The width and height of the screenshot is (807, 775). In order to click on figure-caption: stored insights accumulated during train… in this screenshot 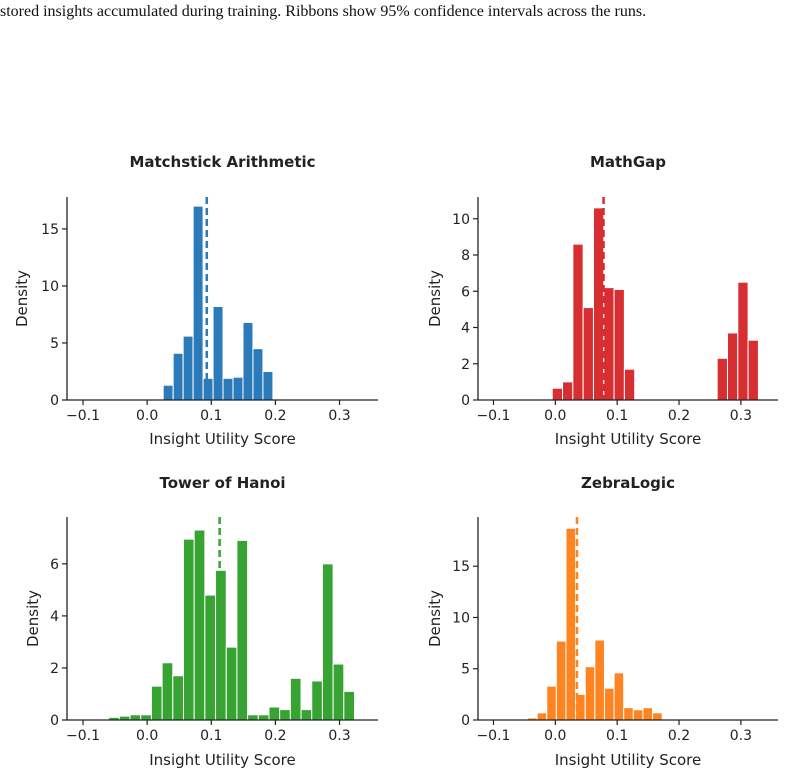, I will do `click(323, 11)`.